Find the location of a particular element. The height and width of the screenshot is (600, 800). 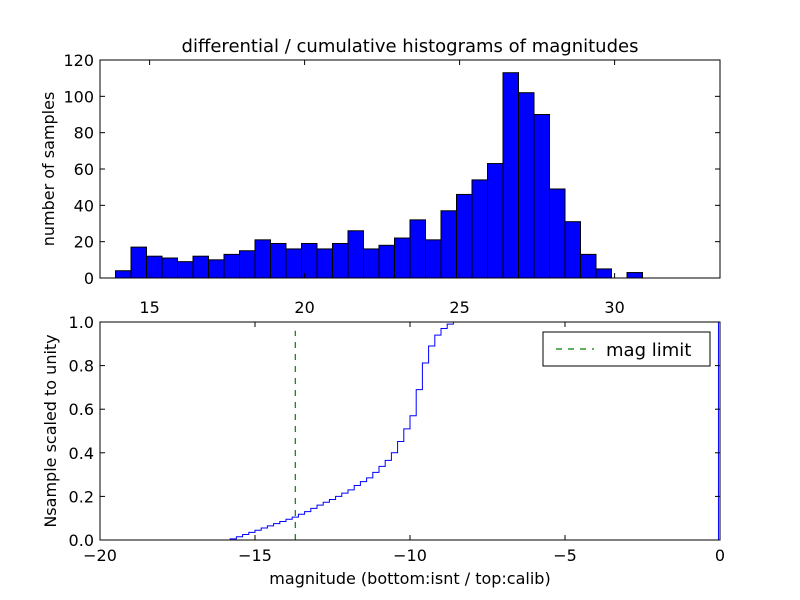

top-y-tick-label: 20 is located at coordinates (84, 242).